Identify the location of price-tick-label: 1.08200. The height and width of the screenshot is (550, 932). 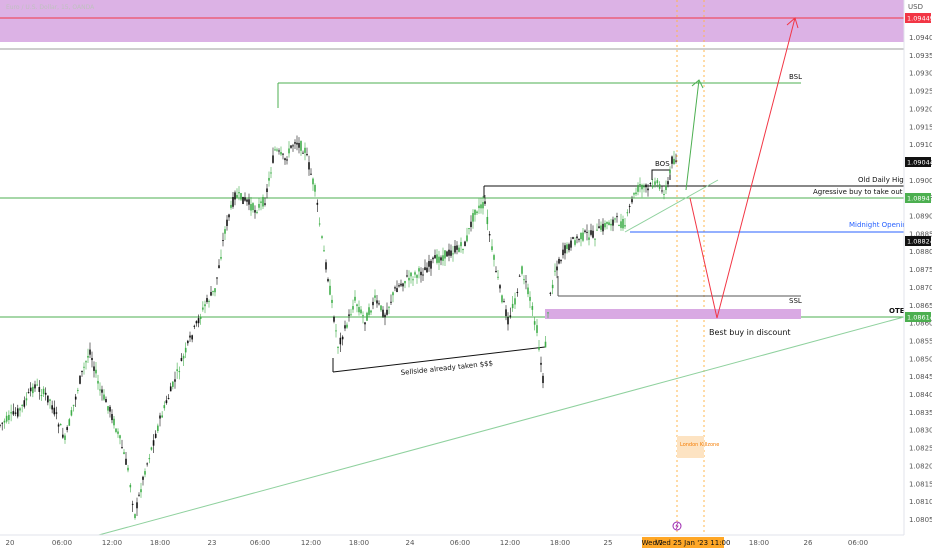
(920, 466).